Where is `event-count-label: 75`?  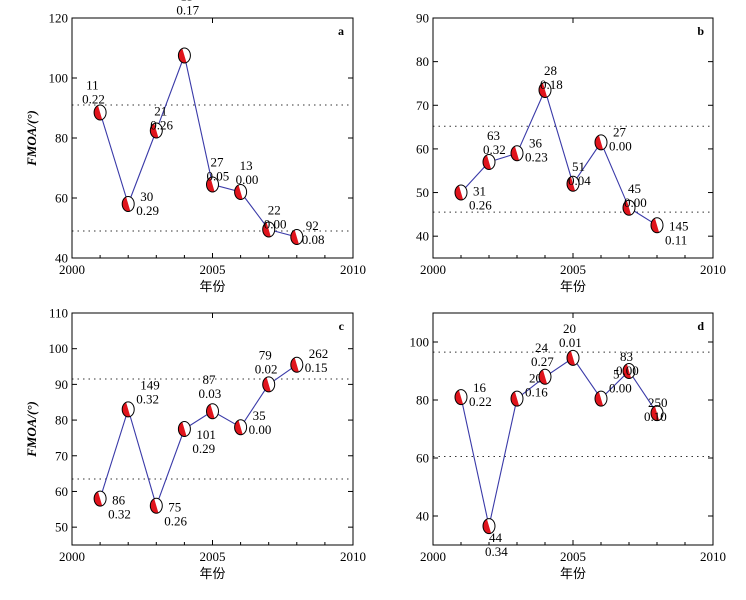
event-count-label: 75 is located at coordinates (174, 507).